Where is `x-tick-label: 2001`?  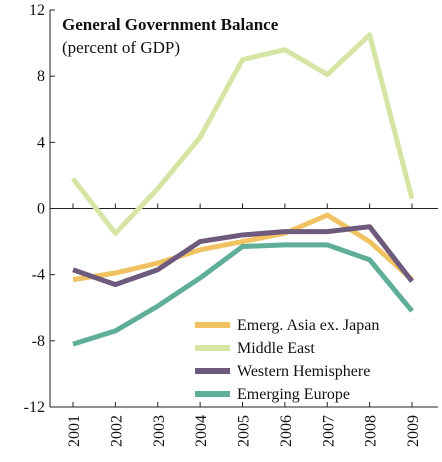
x-tick-label: 2001 is located at coordinates (74, 431).